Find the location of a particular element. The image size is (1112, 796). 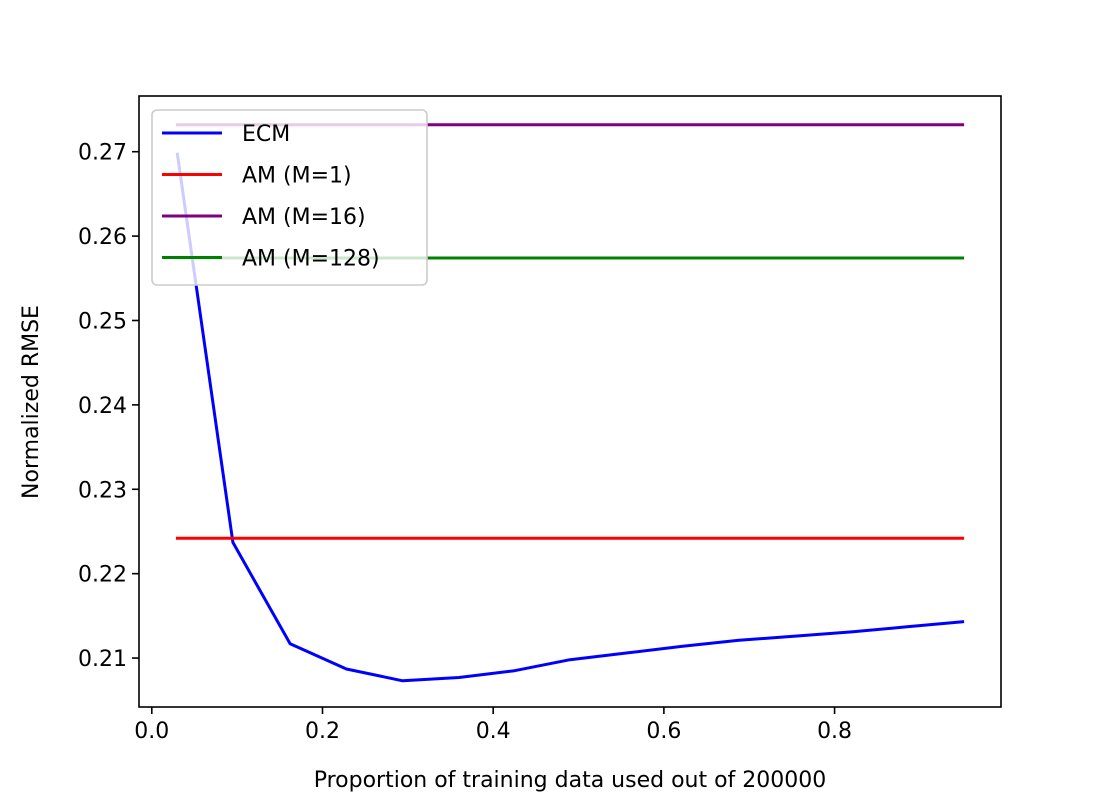

x-axis-ticks: 0.0 0.2 0.4 0.6 0.8 is located at coordinates (493, 725).